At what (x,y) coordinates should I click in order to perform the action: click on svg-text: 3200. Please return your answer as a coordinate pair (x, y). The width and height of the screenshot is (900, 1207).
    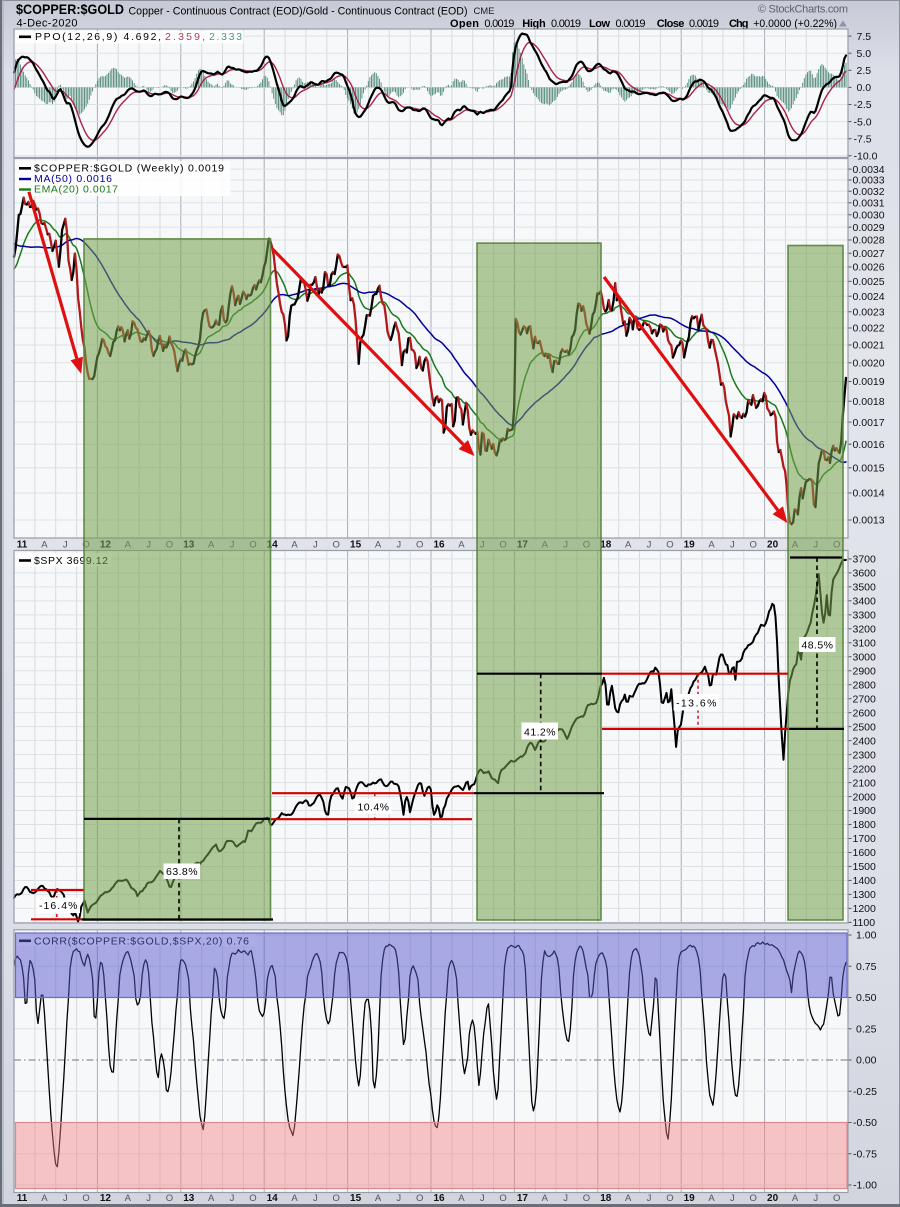
    Looking at the image, I should click on (865, 630).